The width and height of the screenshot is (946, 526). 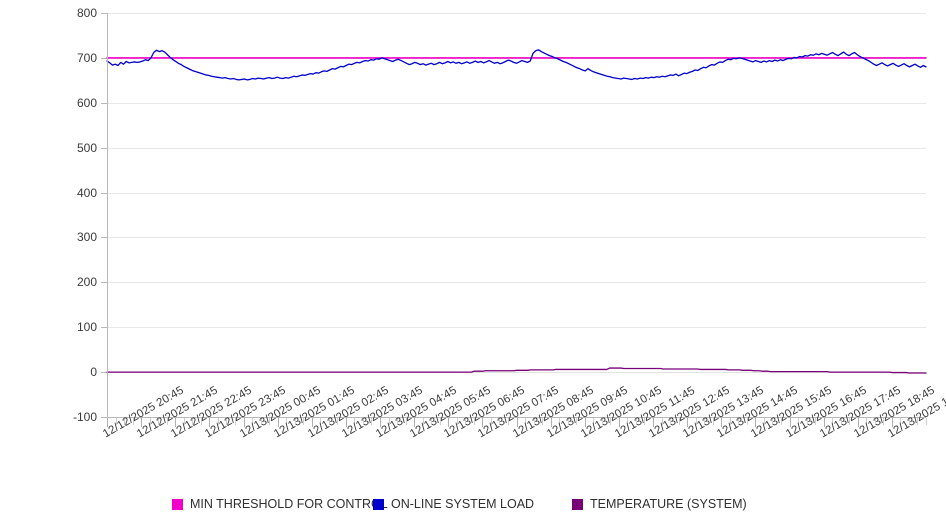 What do you see at coordinates (65, 13) in the screenshot?
I see `y-axis-label-wrap: 800` at bounding box center [65, 13].